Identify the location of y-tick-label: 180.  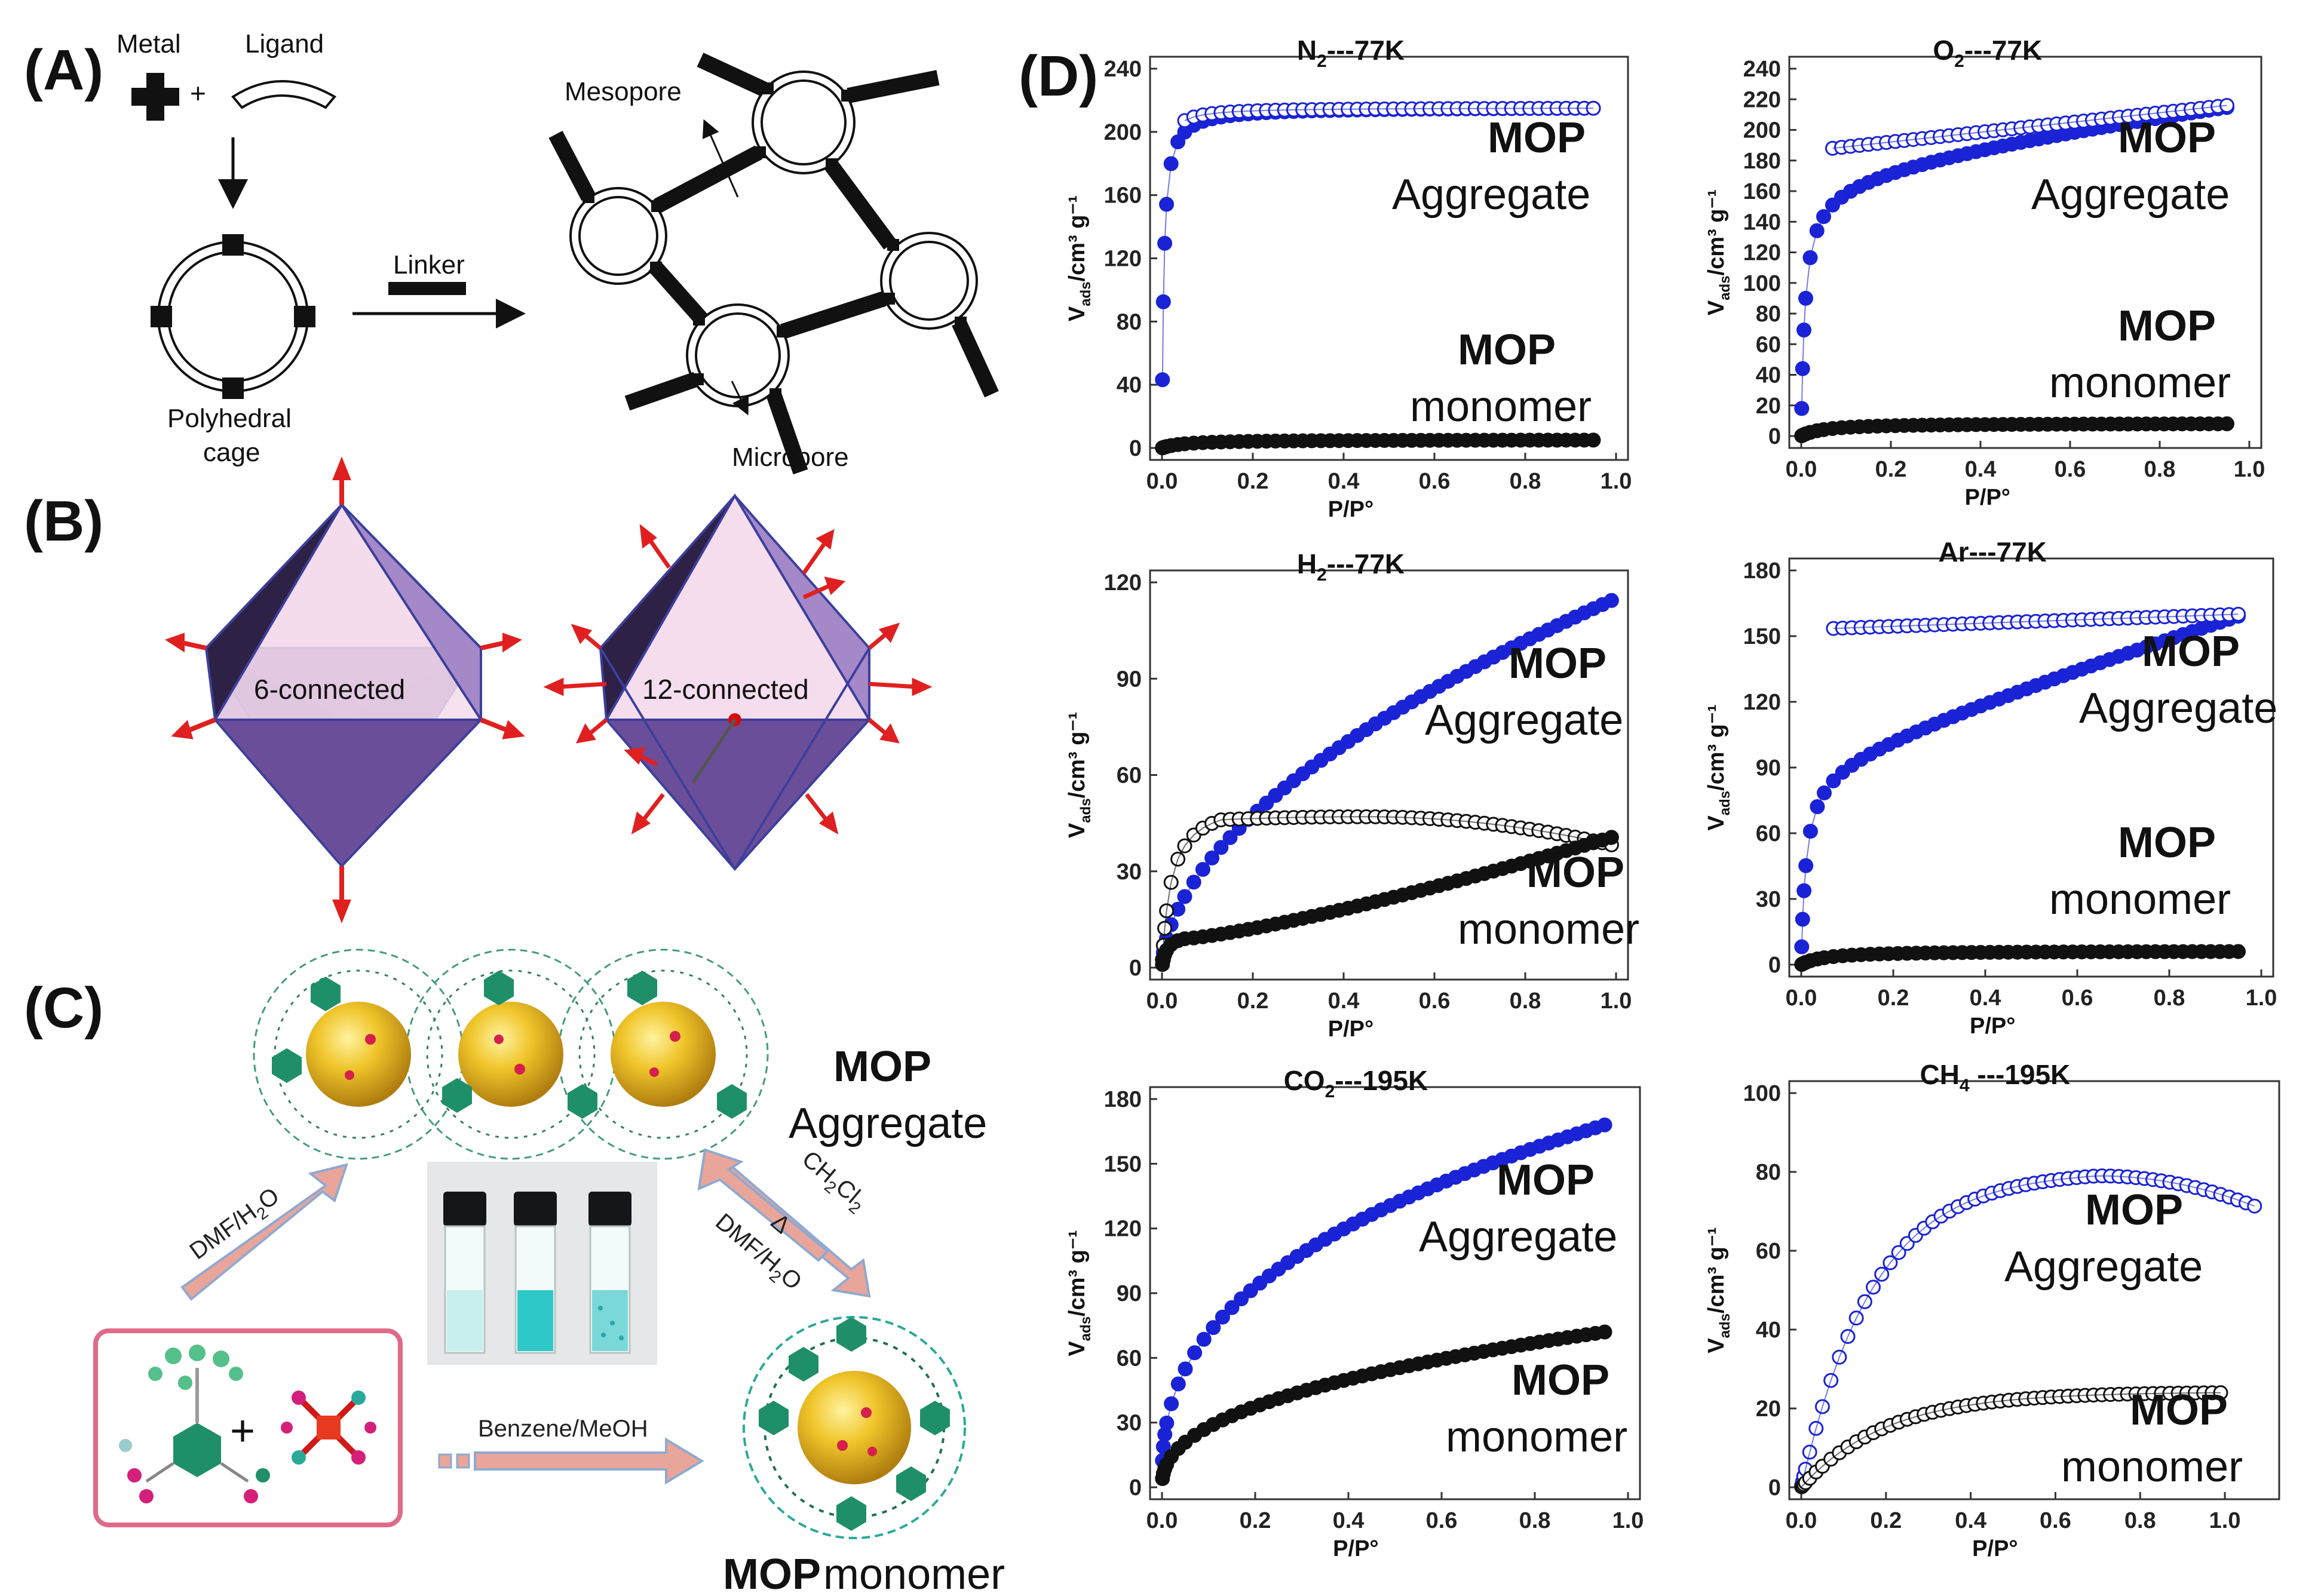
(1762, 571).